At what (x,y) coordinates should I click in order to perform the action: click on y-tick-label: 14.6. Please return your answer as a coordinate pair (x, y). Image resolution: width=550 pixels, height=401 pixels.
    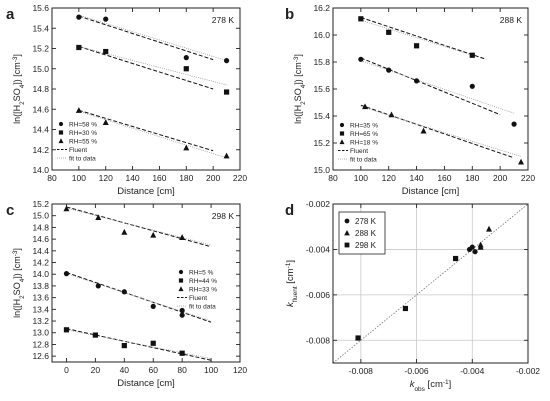
    Looking at the image, I should click on (40, 109).